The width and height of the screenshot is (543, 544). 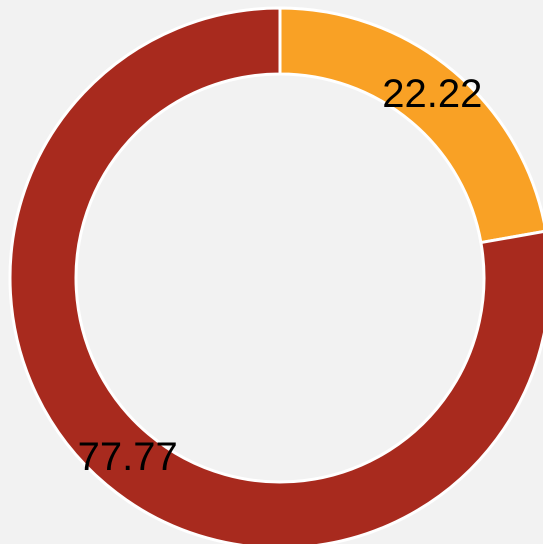 I want to click on value-label: 77.77, so click(x=128, y=457).